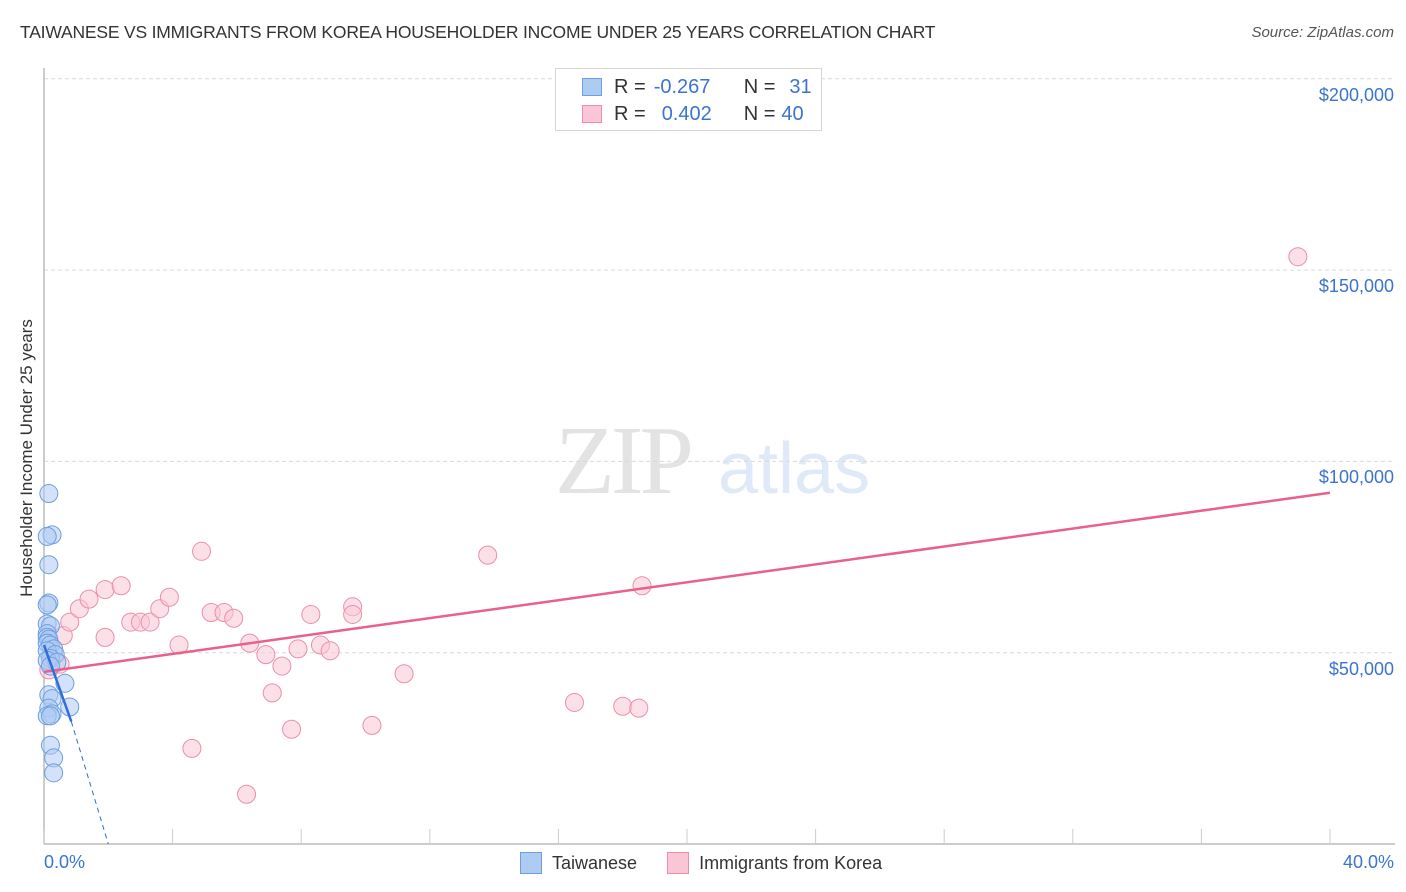  I want to click on legend-row-taiwanese: R = -0.267 N = 31, so click(697, 87).